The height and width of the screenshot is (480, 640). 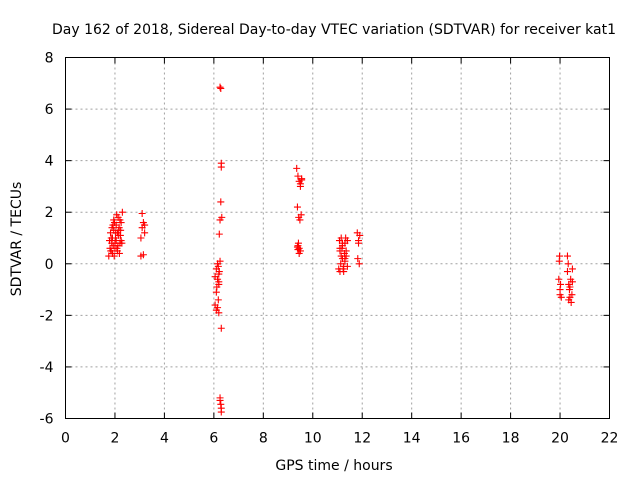 What do you see at coordinates (263, 439) in the screenshot?
I see `x-tick-label: 8` at bounding box center [263, 439].